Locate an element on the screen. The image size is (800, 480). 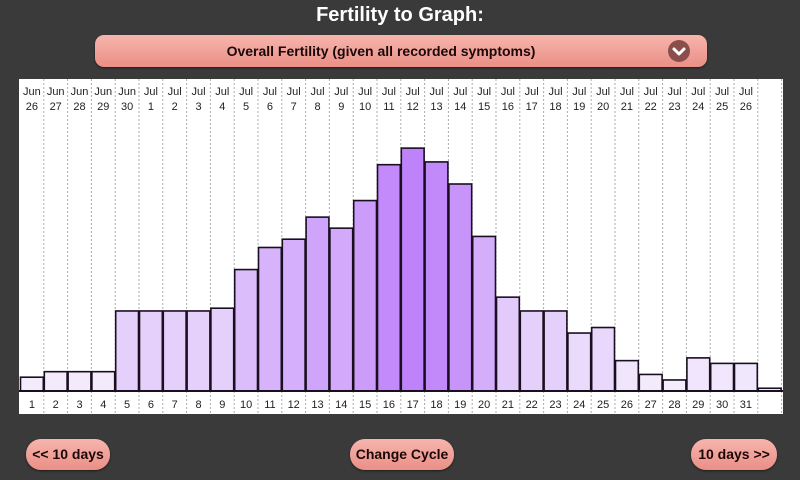
date-day-label: 2 is located at coordinates (175, 107).